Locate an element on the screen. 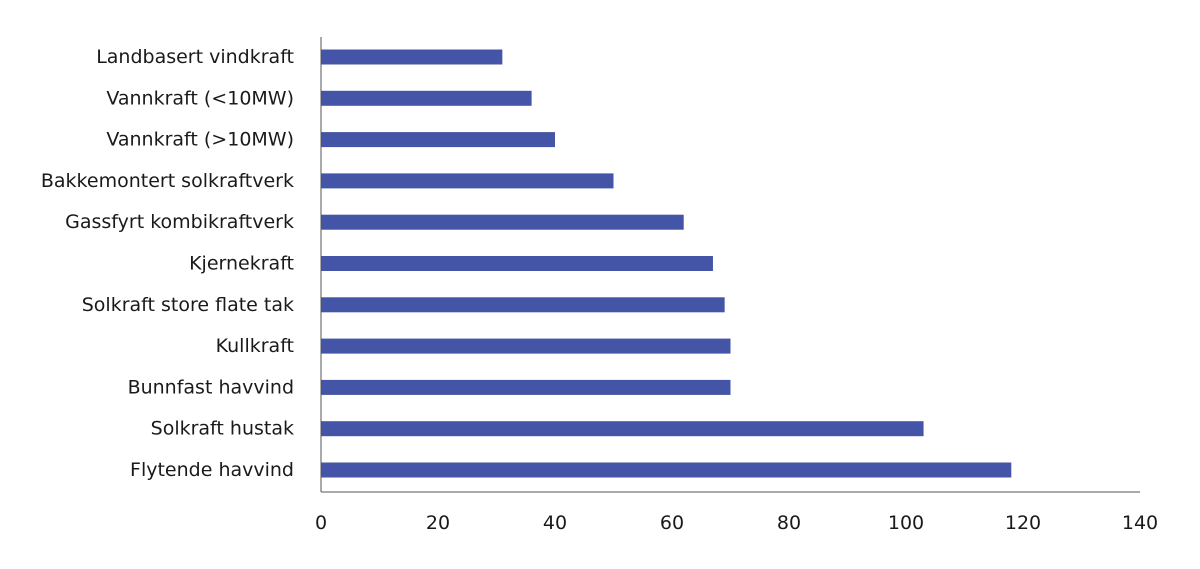 The width and height of the screenshot is (1200, 569). category-label: Solkraft hustak is located at coordinates (222, 429).